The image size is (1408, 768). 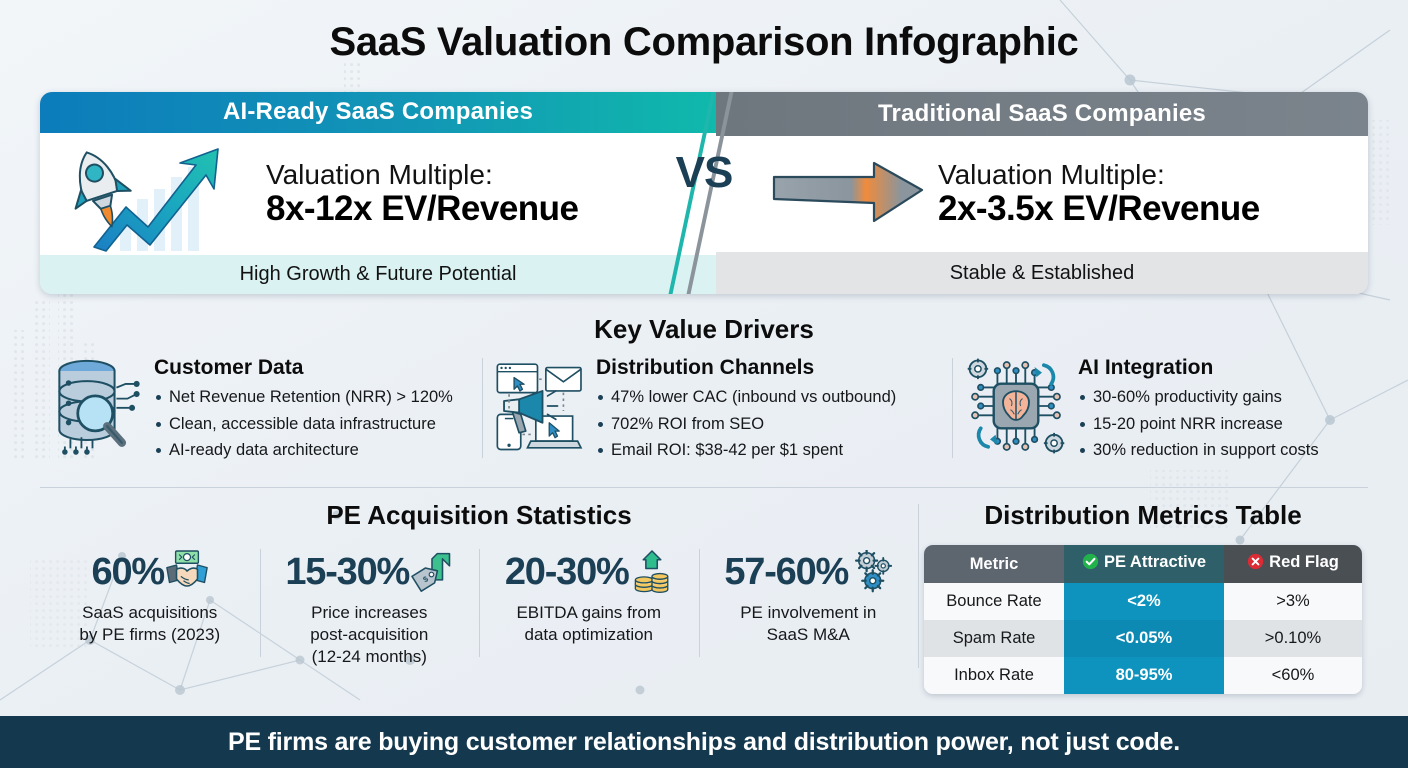 I want to click on stat-value: 57-60%, so click(x=786, y=571).